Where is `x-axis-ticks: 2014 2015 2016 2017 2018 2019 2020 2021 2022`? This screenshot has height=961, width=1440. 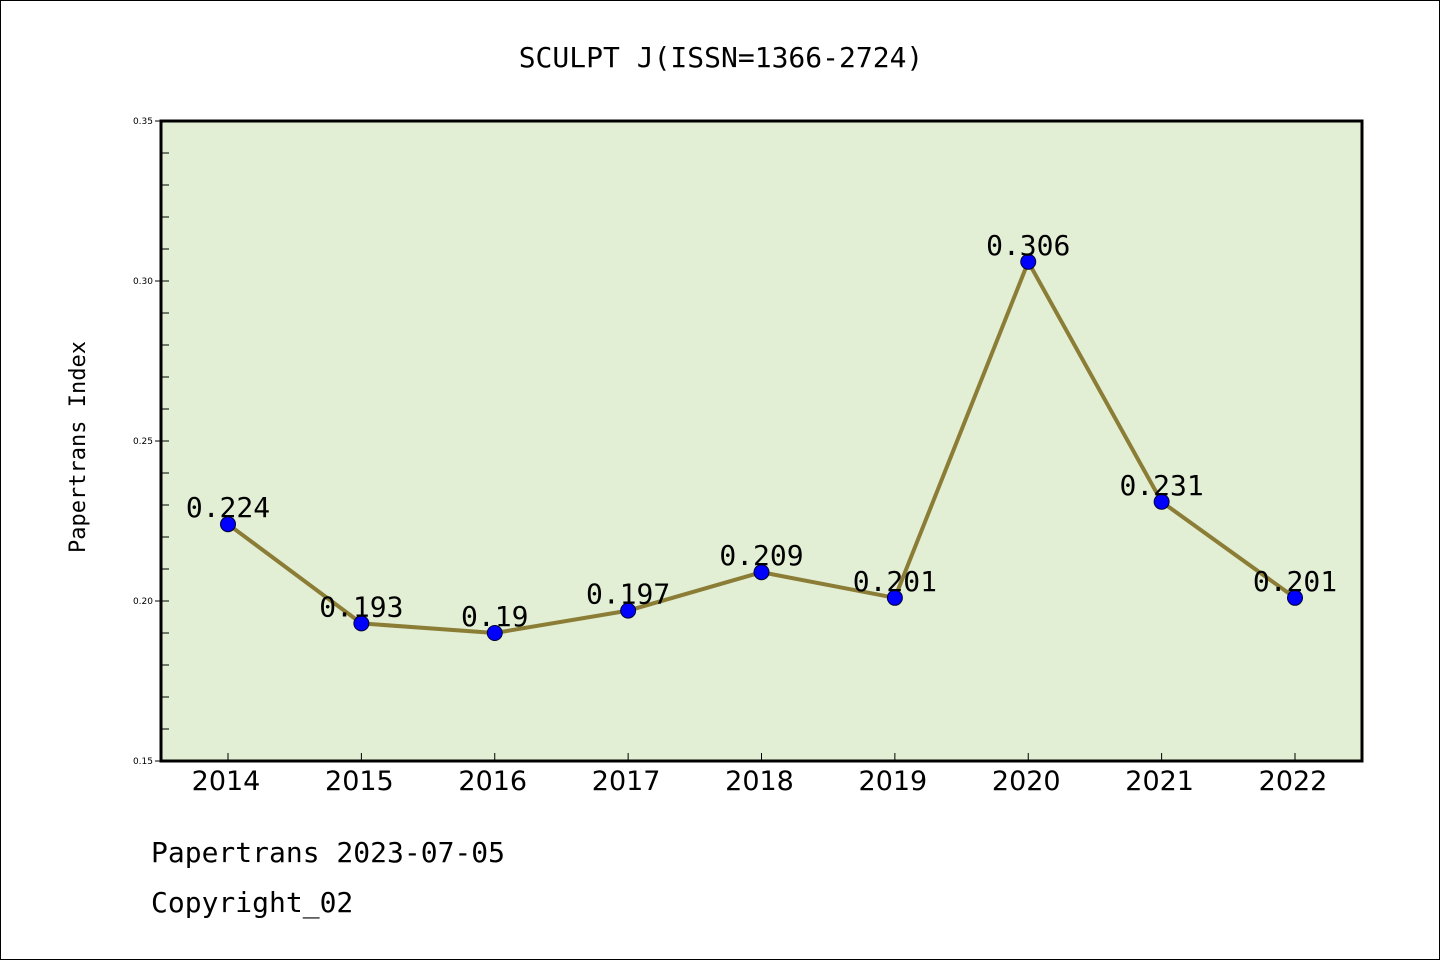
x-axis-ticks: 2014 2015 2016 2017 2018 2019 2020 2021 2022 is located at coordinates (760, 775).